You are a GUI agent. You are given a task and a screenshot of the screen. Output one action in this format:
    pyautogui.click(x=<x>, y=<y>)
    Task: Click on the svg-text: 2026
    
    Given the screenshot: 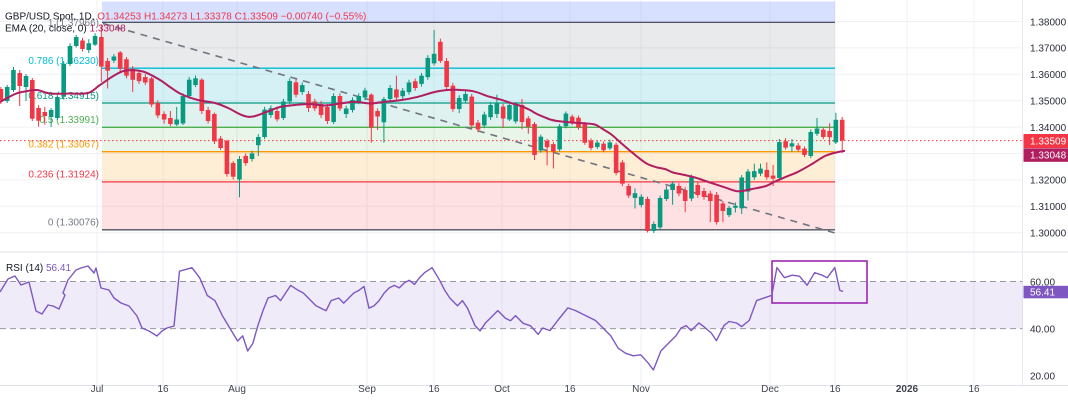 What is the action you would take?
    pyautogui.click(x=907, y=389)
    